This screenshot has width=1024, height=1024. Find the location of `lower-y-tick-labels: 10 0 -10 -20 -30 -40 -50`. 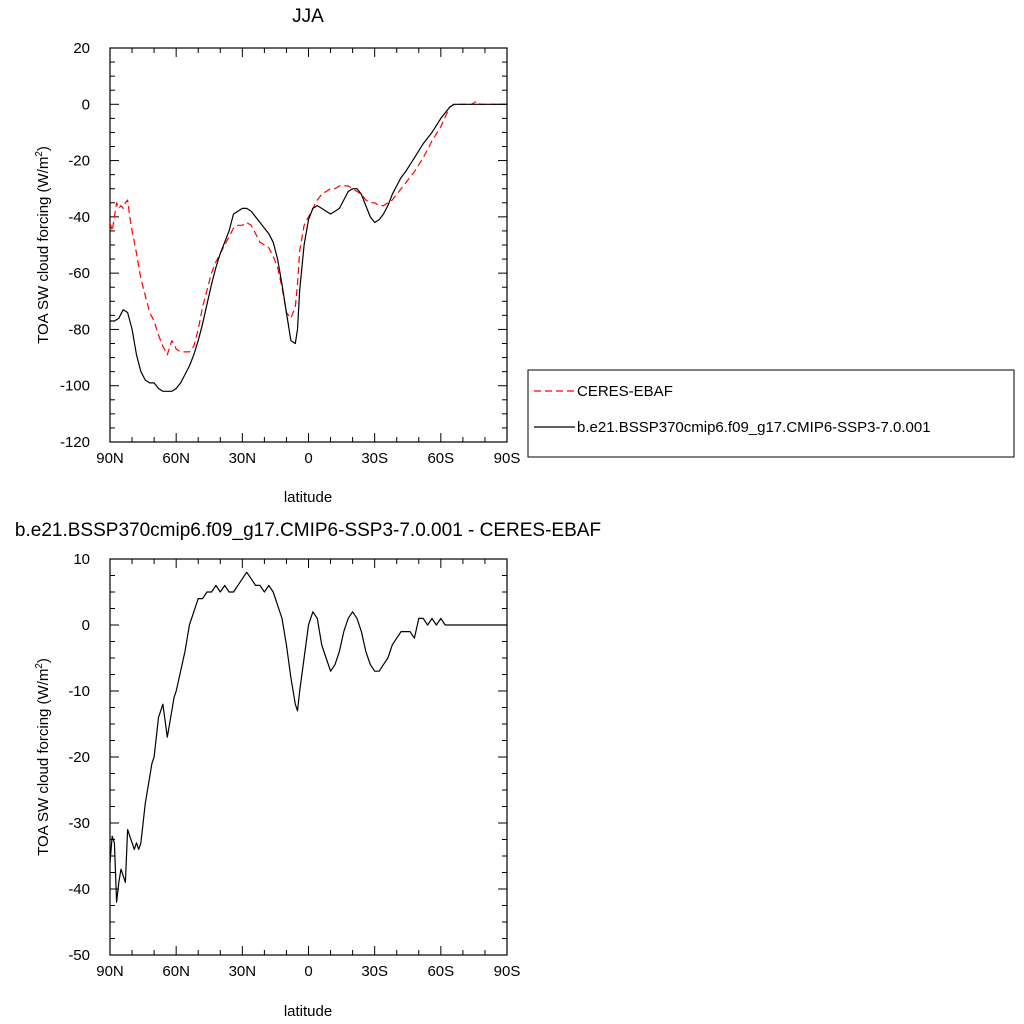

lower-y-tick-labels: 10 0 -10 -20 -30 -40 -50 is located at coordinates (79, 757).